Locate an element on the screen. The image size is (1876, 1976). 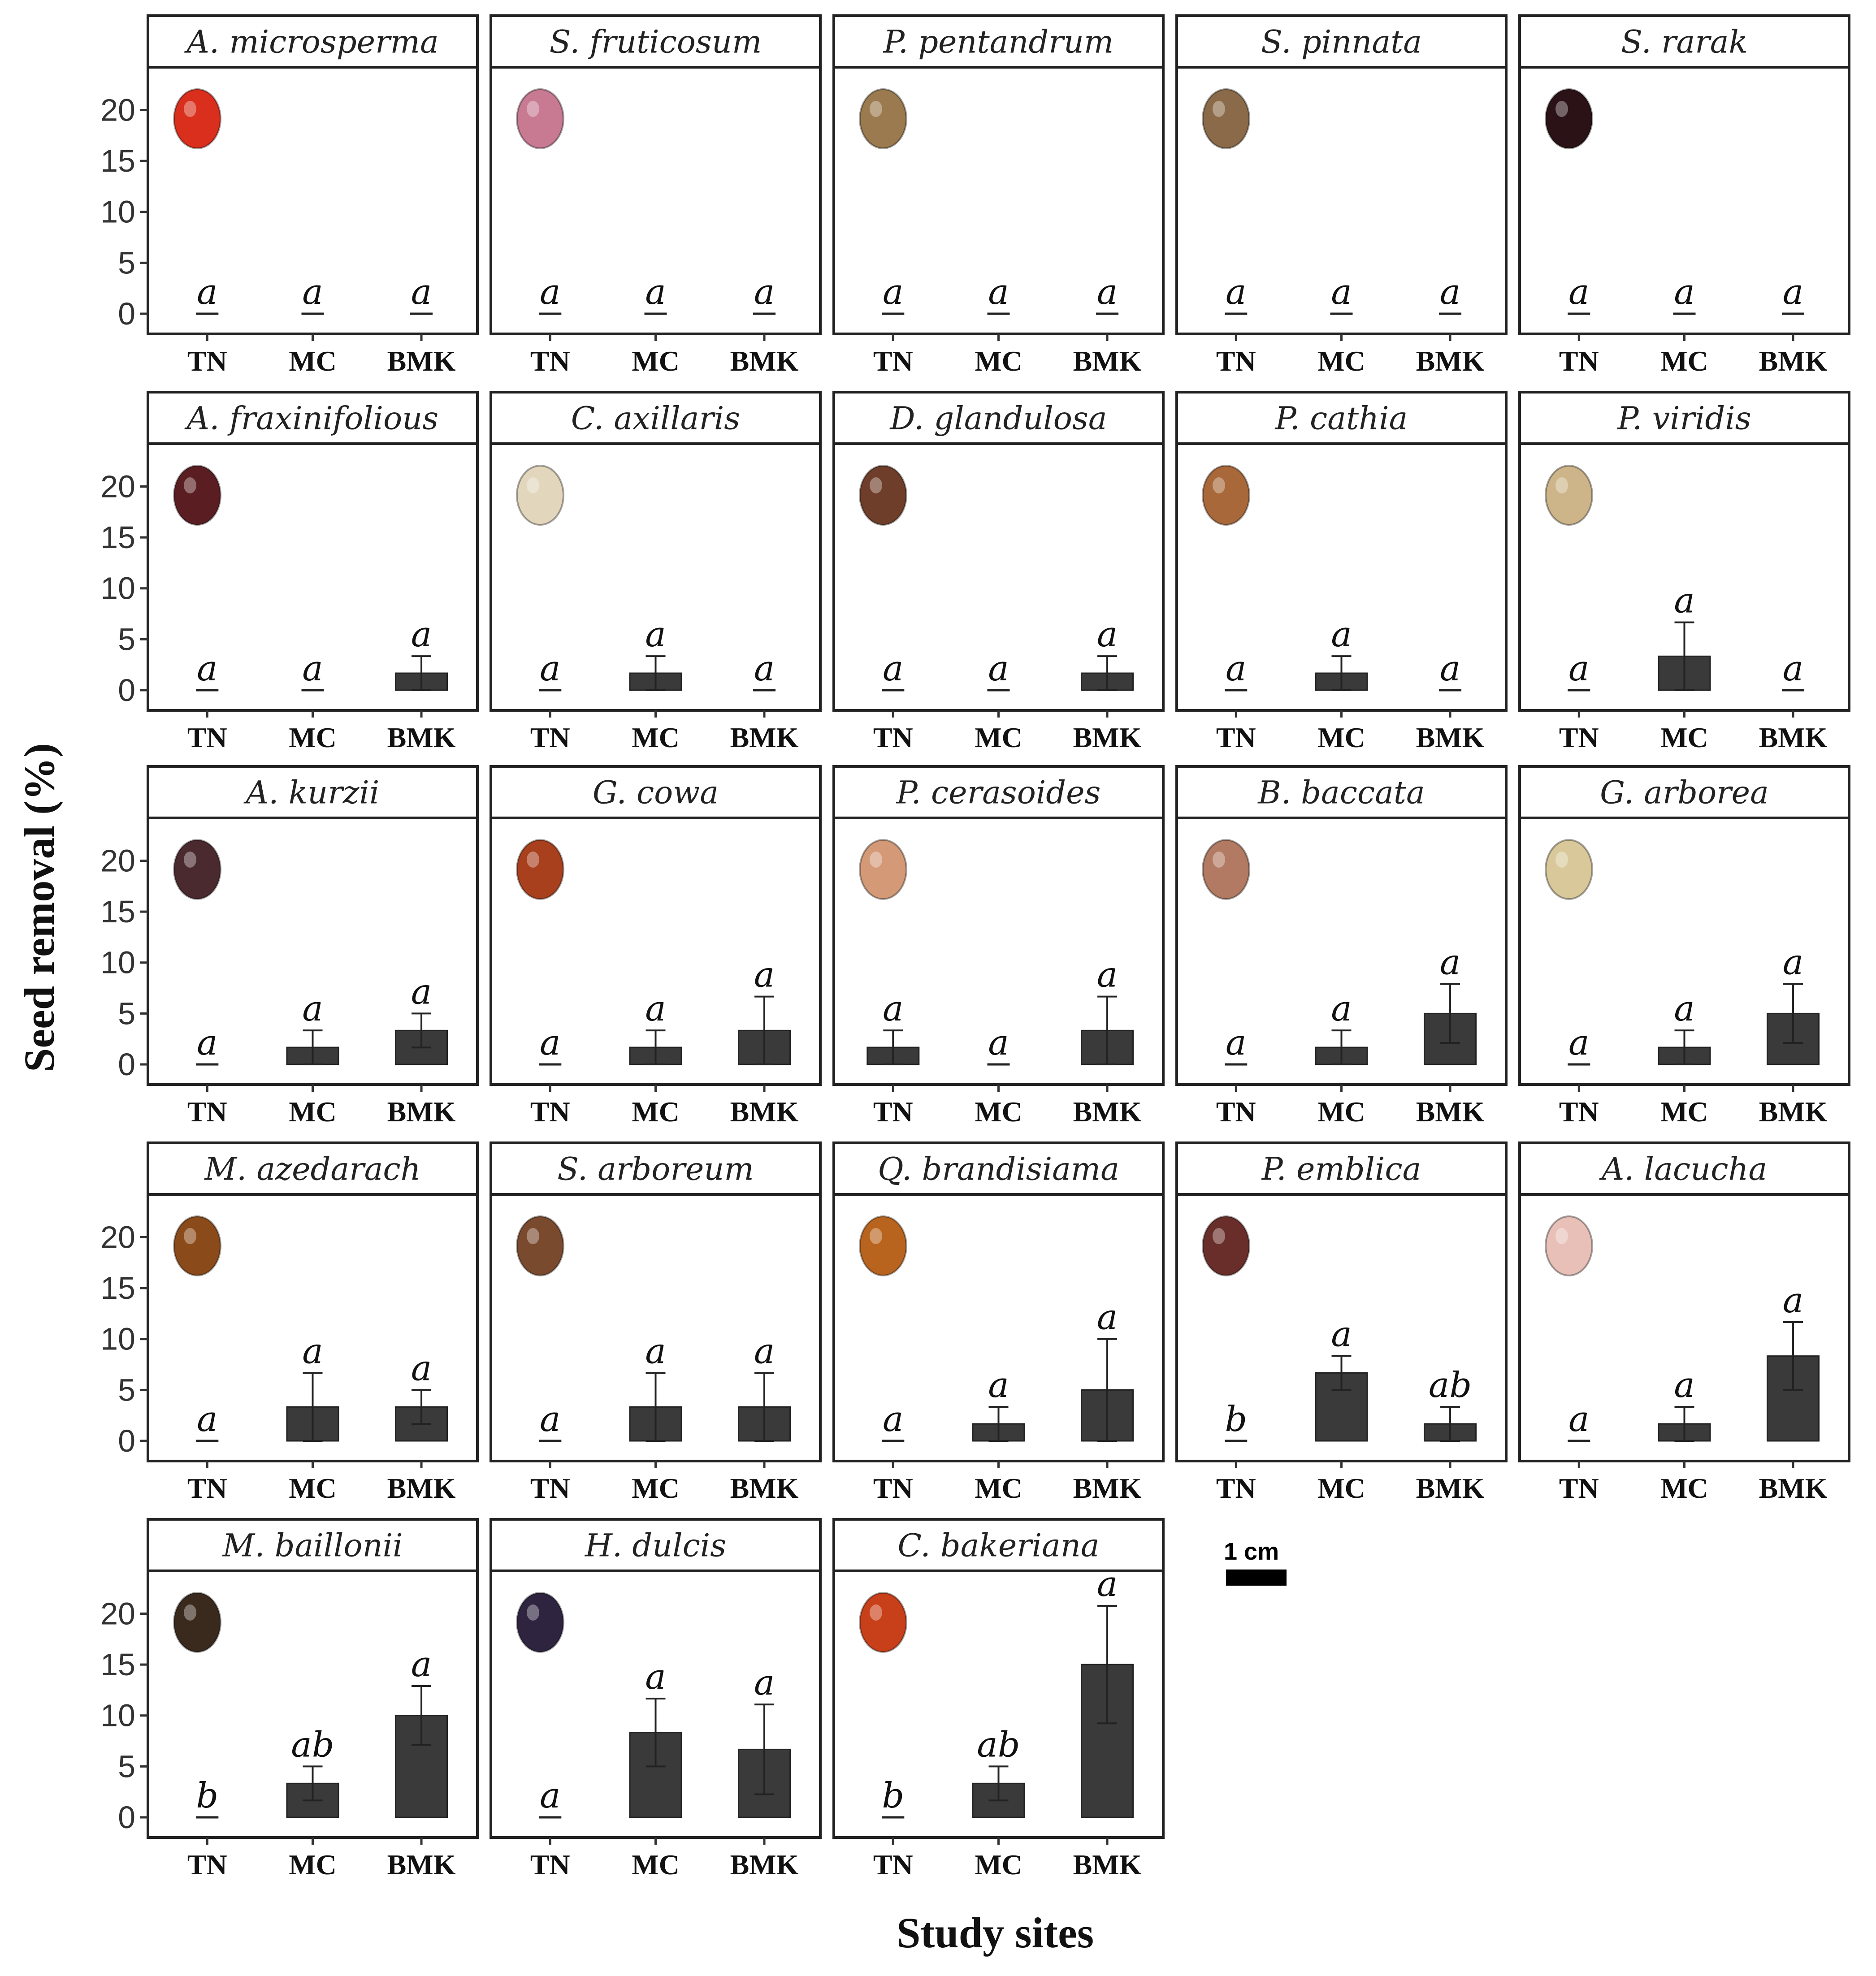
panel-a-fraxinifolious: A. fraxinifolious 0 5 10 15 20 a TN a MC a BMK is located at coordinates (289, 572).